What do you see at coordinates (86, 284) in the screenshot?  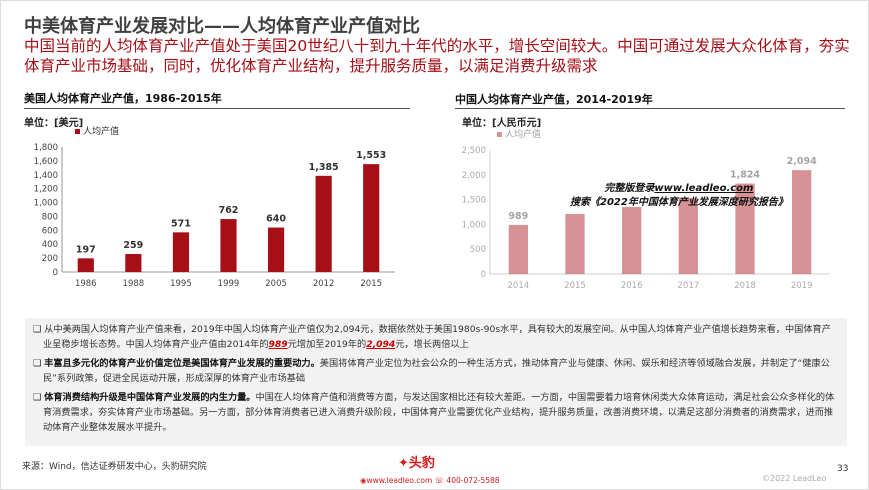 I see `x-tick-label: 1986` at bounding box center [86, 284].